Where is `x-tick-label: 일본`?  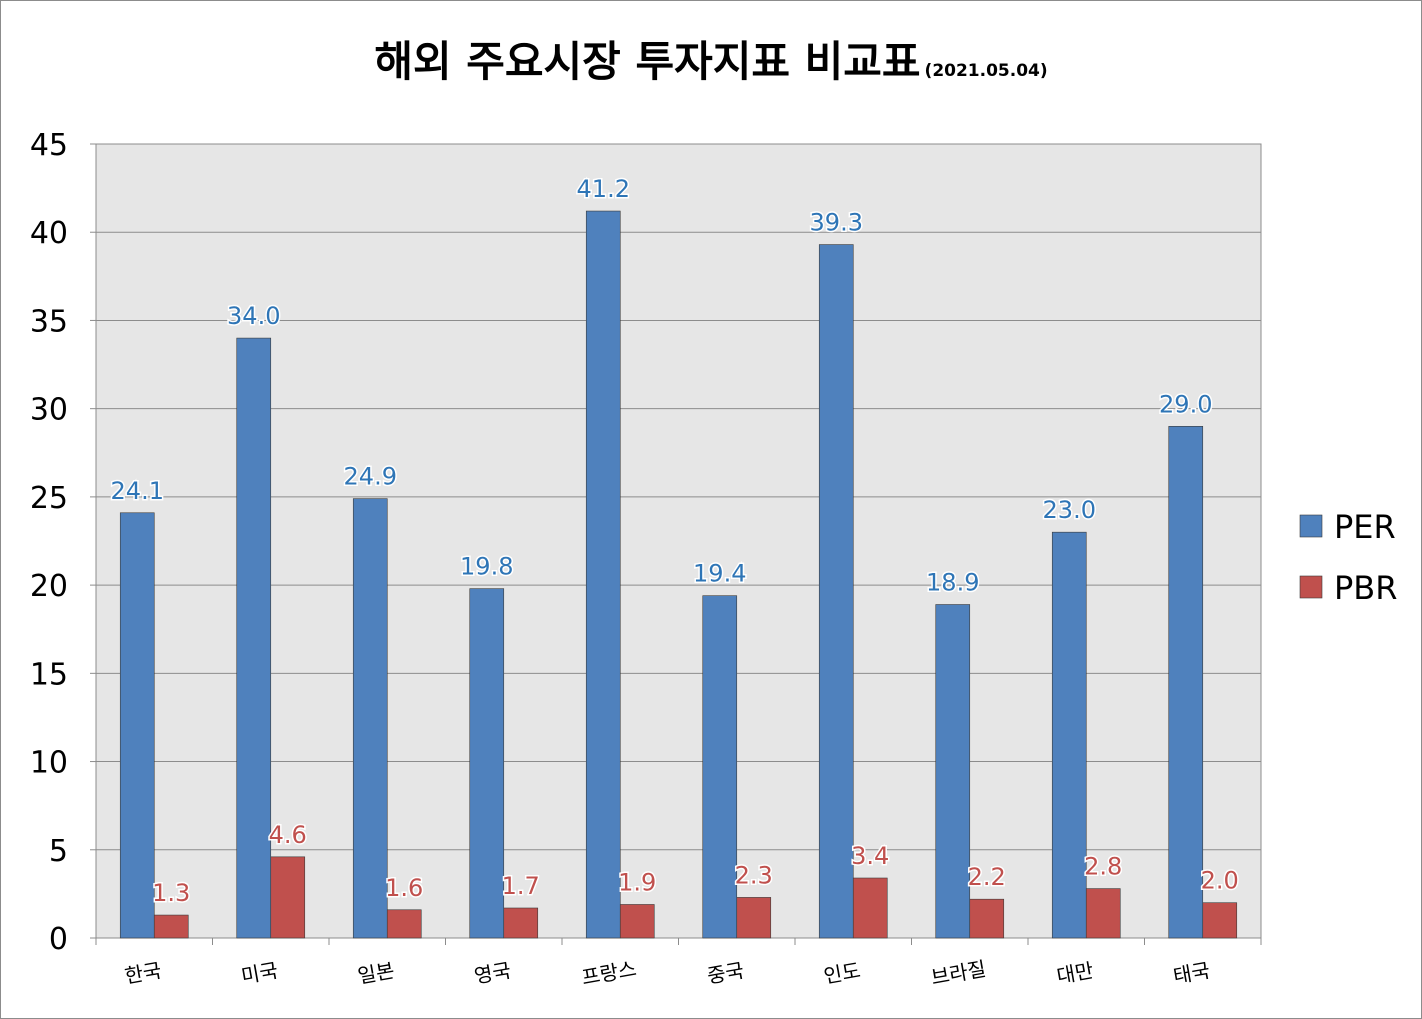 x-tick-label: 일본 is located at coordinates (376, 973).